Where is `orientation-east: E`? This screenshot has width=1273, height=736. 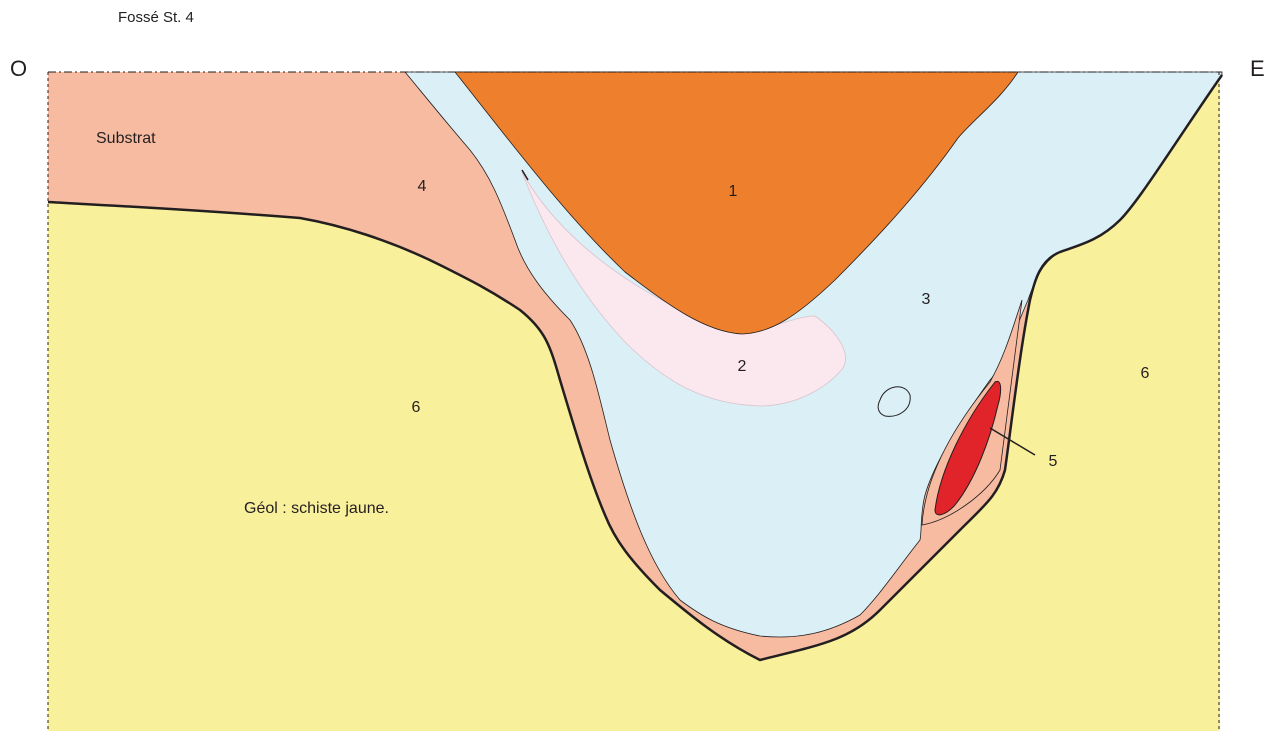
orientation-east: E is located at coordinates (1257, 68).